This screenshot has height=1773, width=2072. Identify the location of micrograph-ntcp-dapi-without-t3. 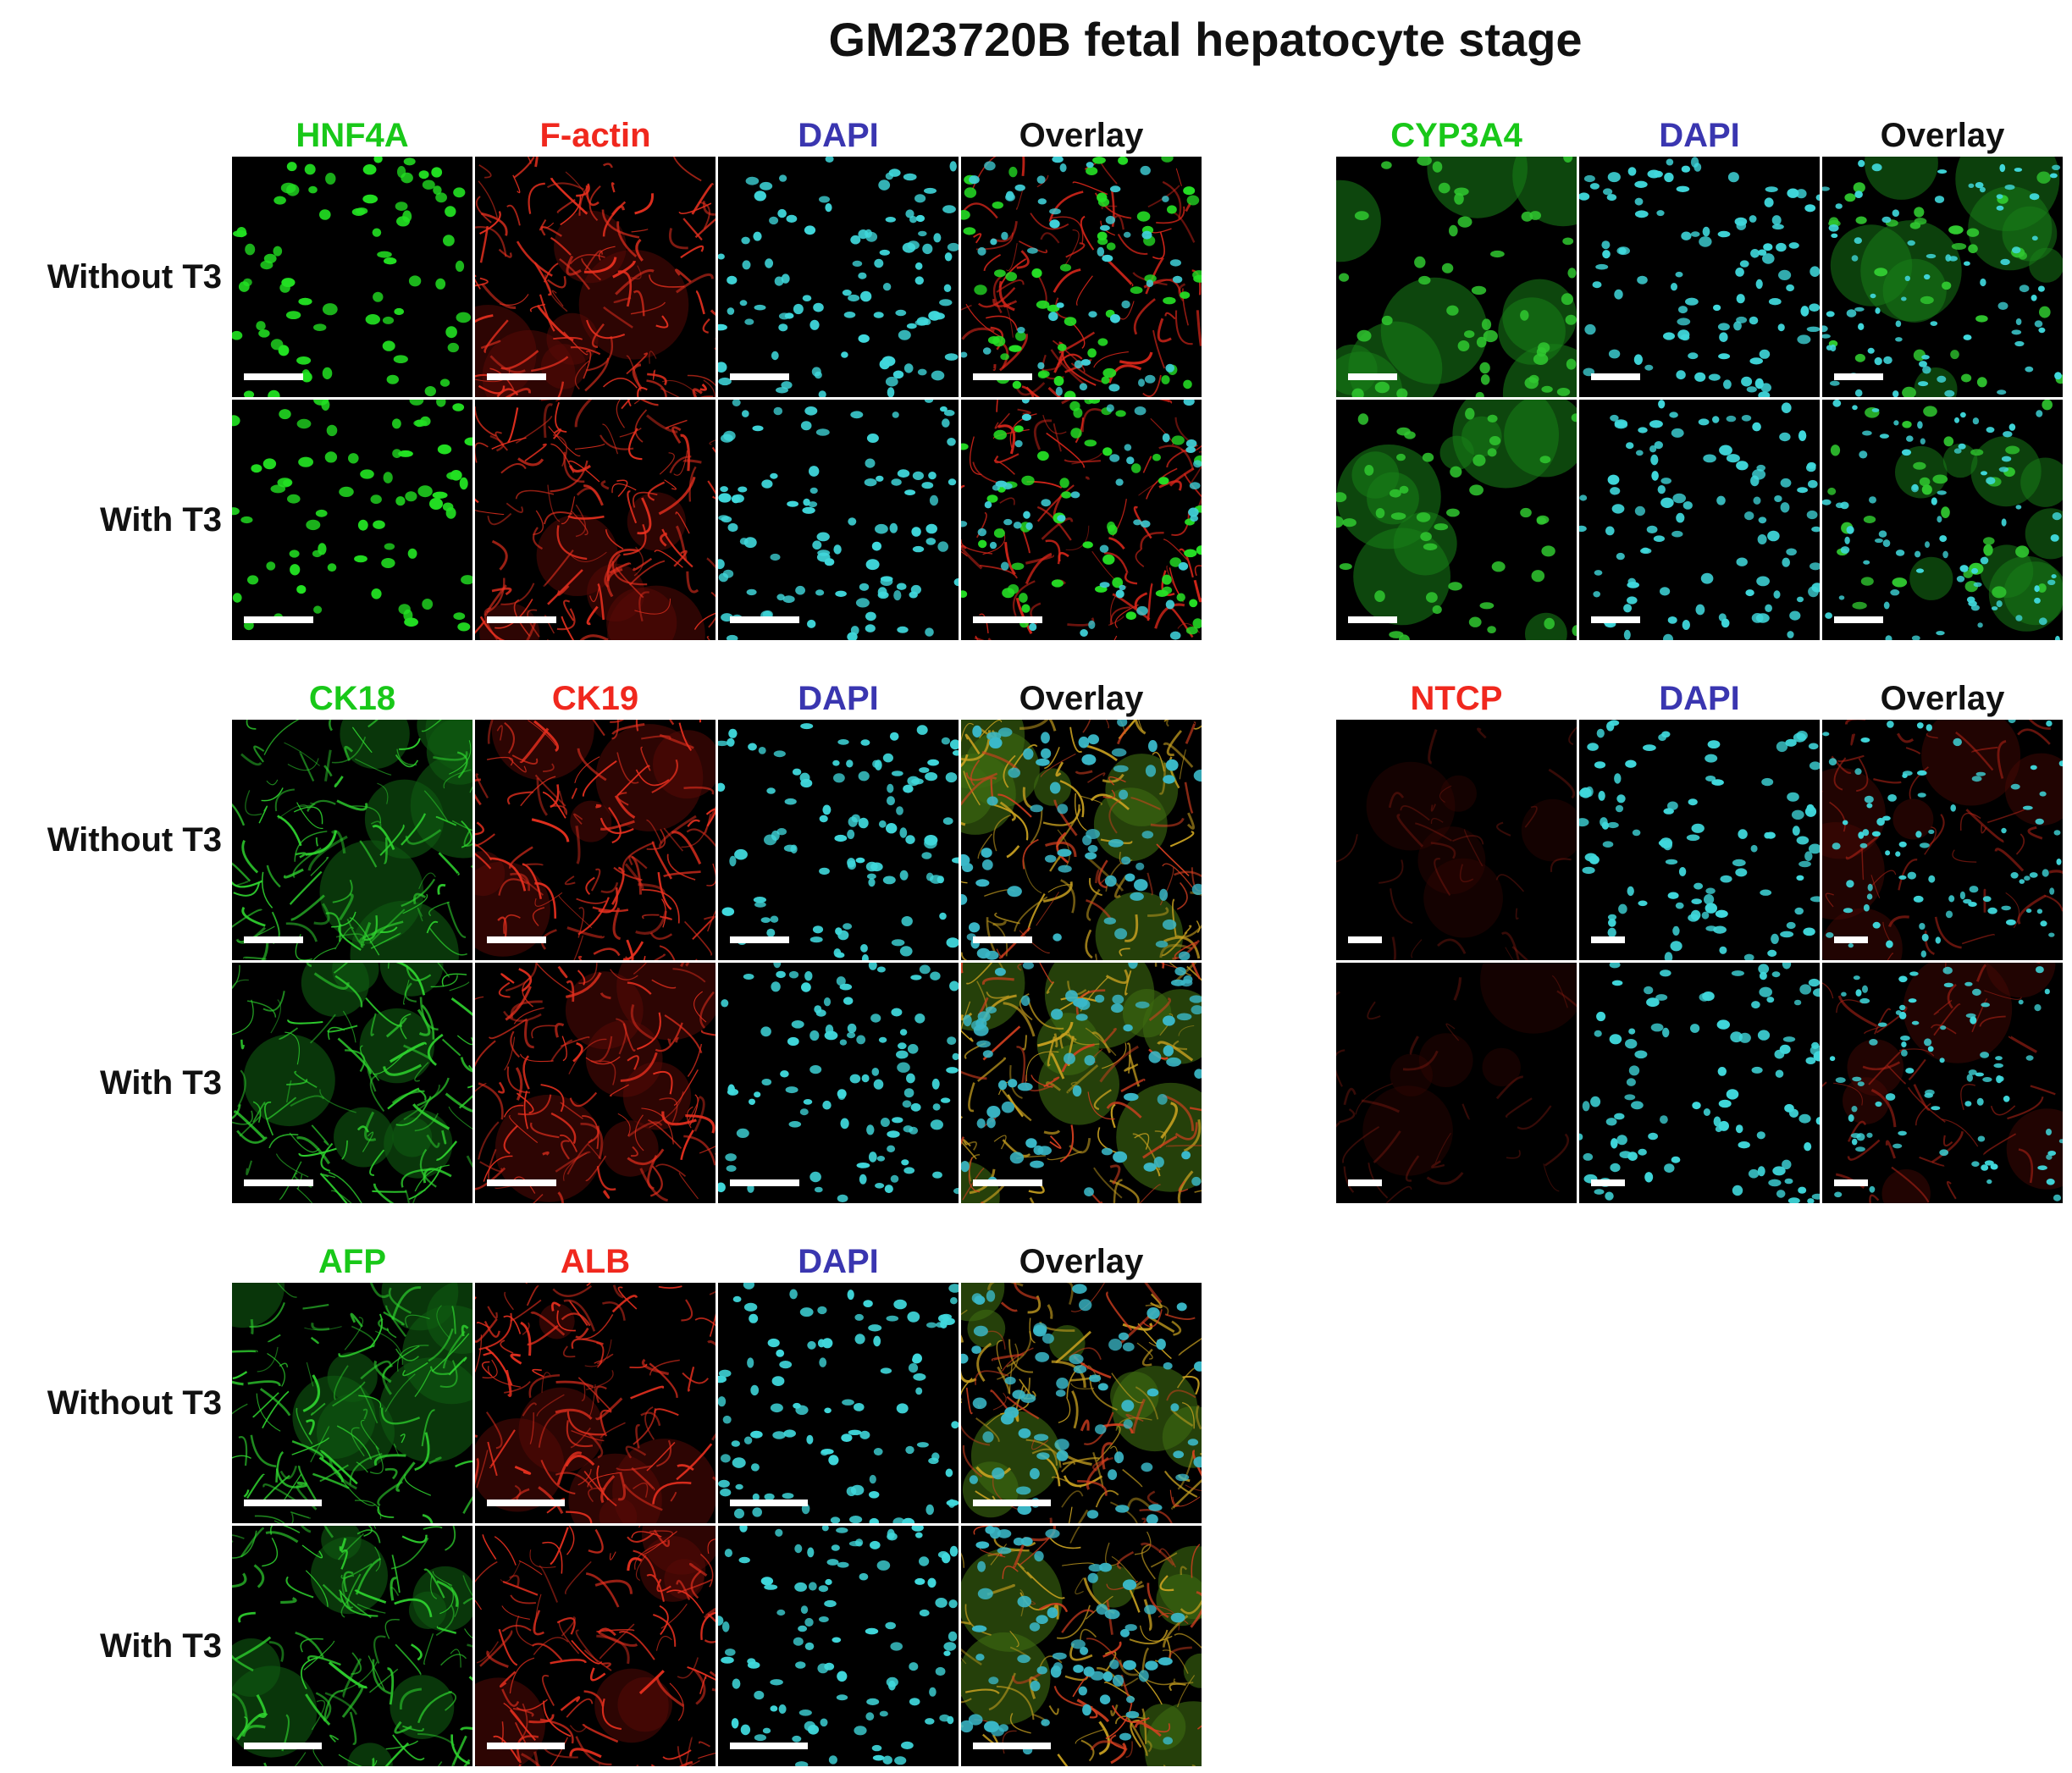
(1699, 840).